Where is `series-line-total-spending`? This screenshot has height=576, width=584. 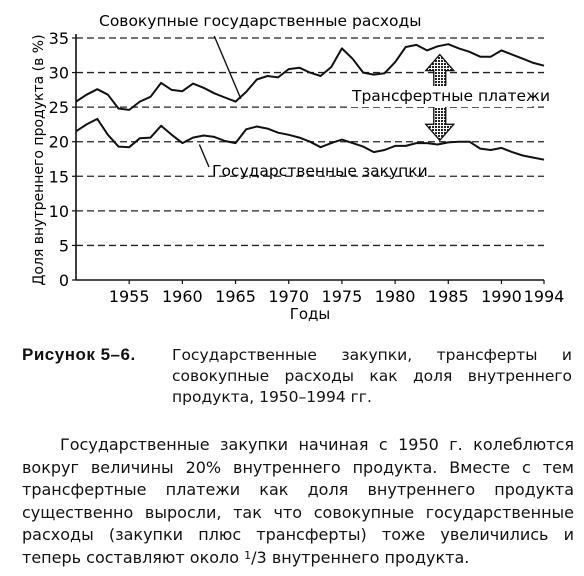
series-line-total-spending is located at coordinates (310, 77).